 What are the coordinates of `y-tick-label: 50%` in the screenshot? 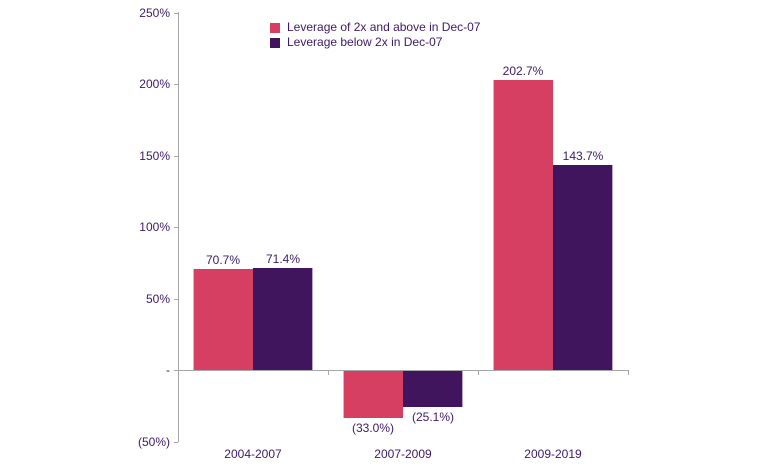 It's located at (157, 299).